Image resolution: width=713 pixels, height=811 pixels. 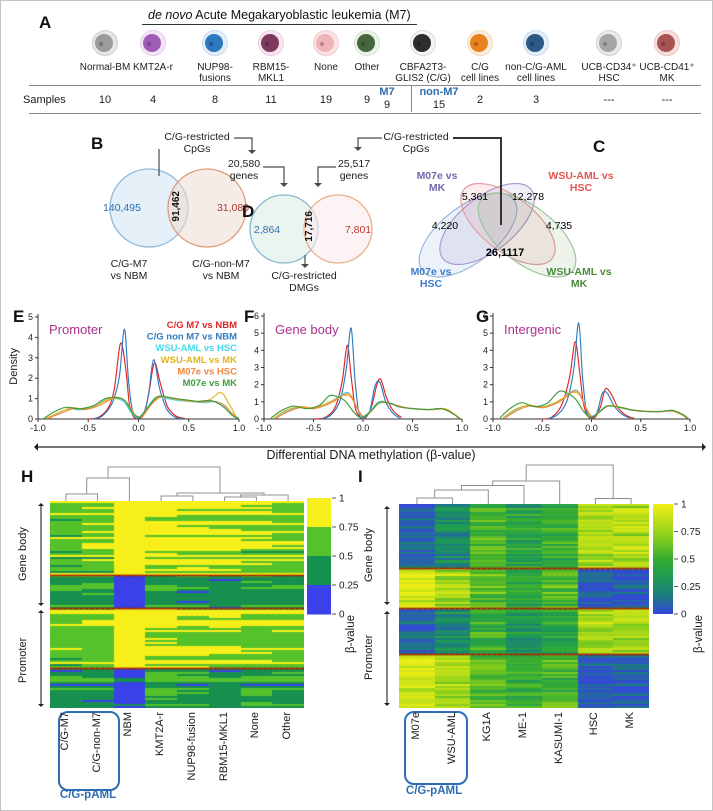 What do you see at coordinates (371, 455) in the screenshot?
I see `shared-x-axis-label: Differential DNA methylation (β-value)` at bounding box center [371, 455].